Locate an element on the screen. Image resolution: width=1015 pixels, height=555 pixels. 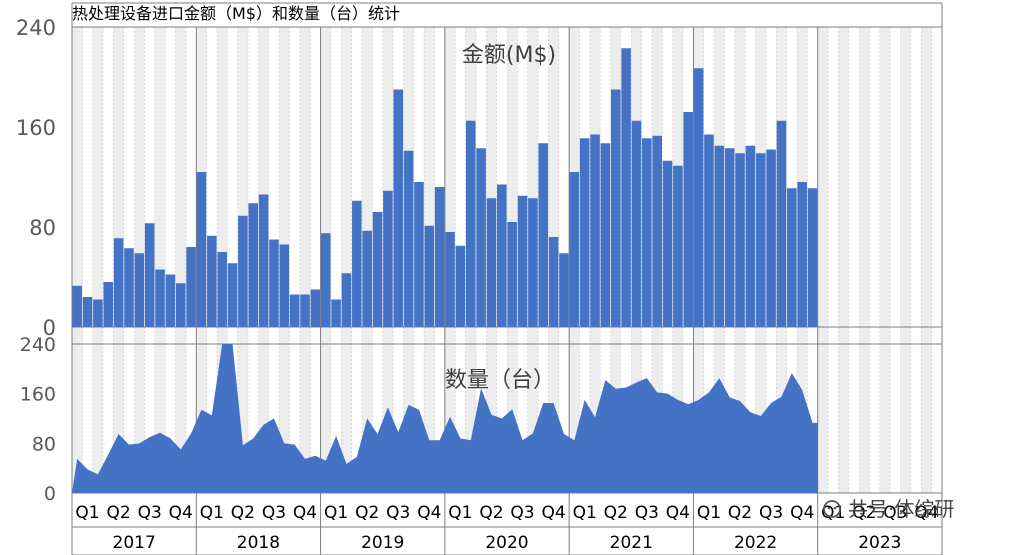
watermark: 共号·体综研 is located at coordinates (888, 509).